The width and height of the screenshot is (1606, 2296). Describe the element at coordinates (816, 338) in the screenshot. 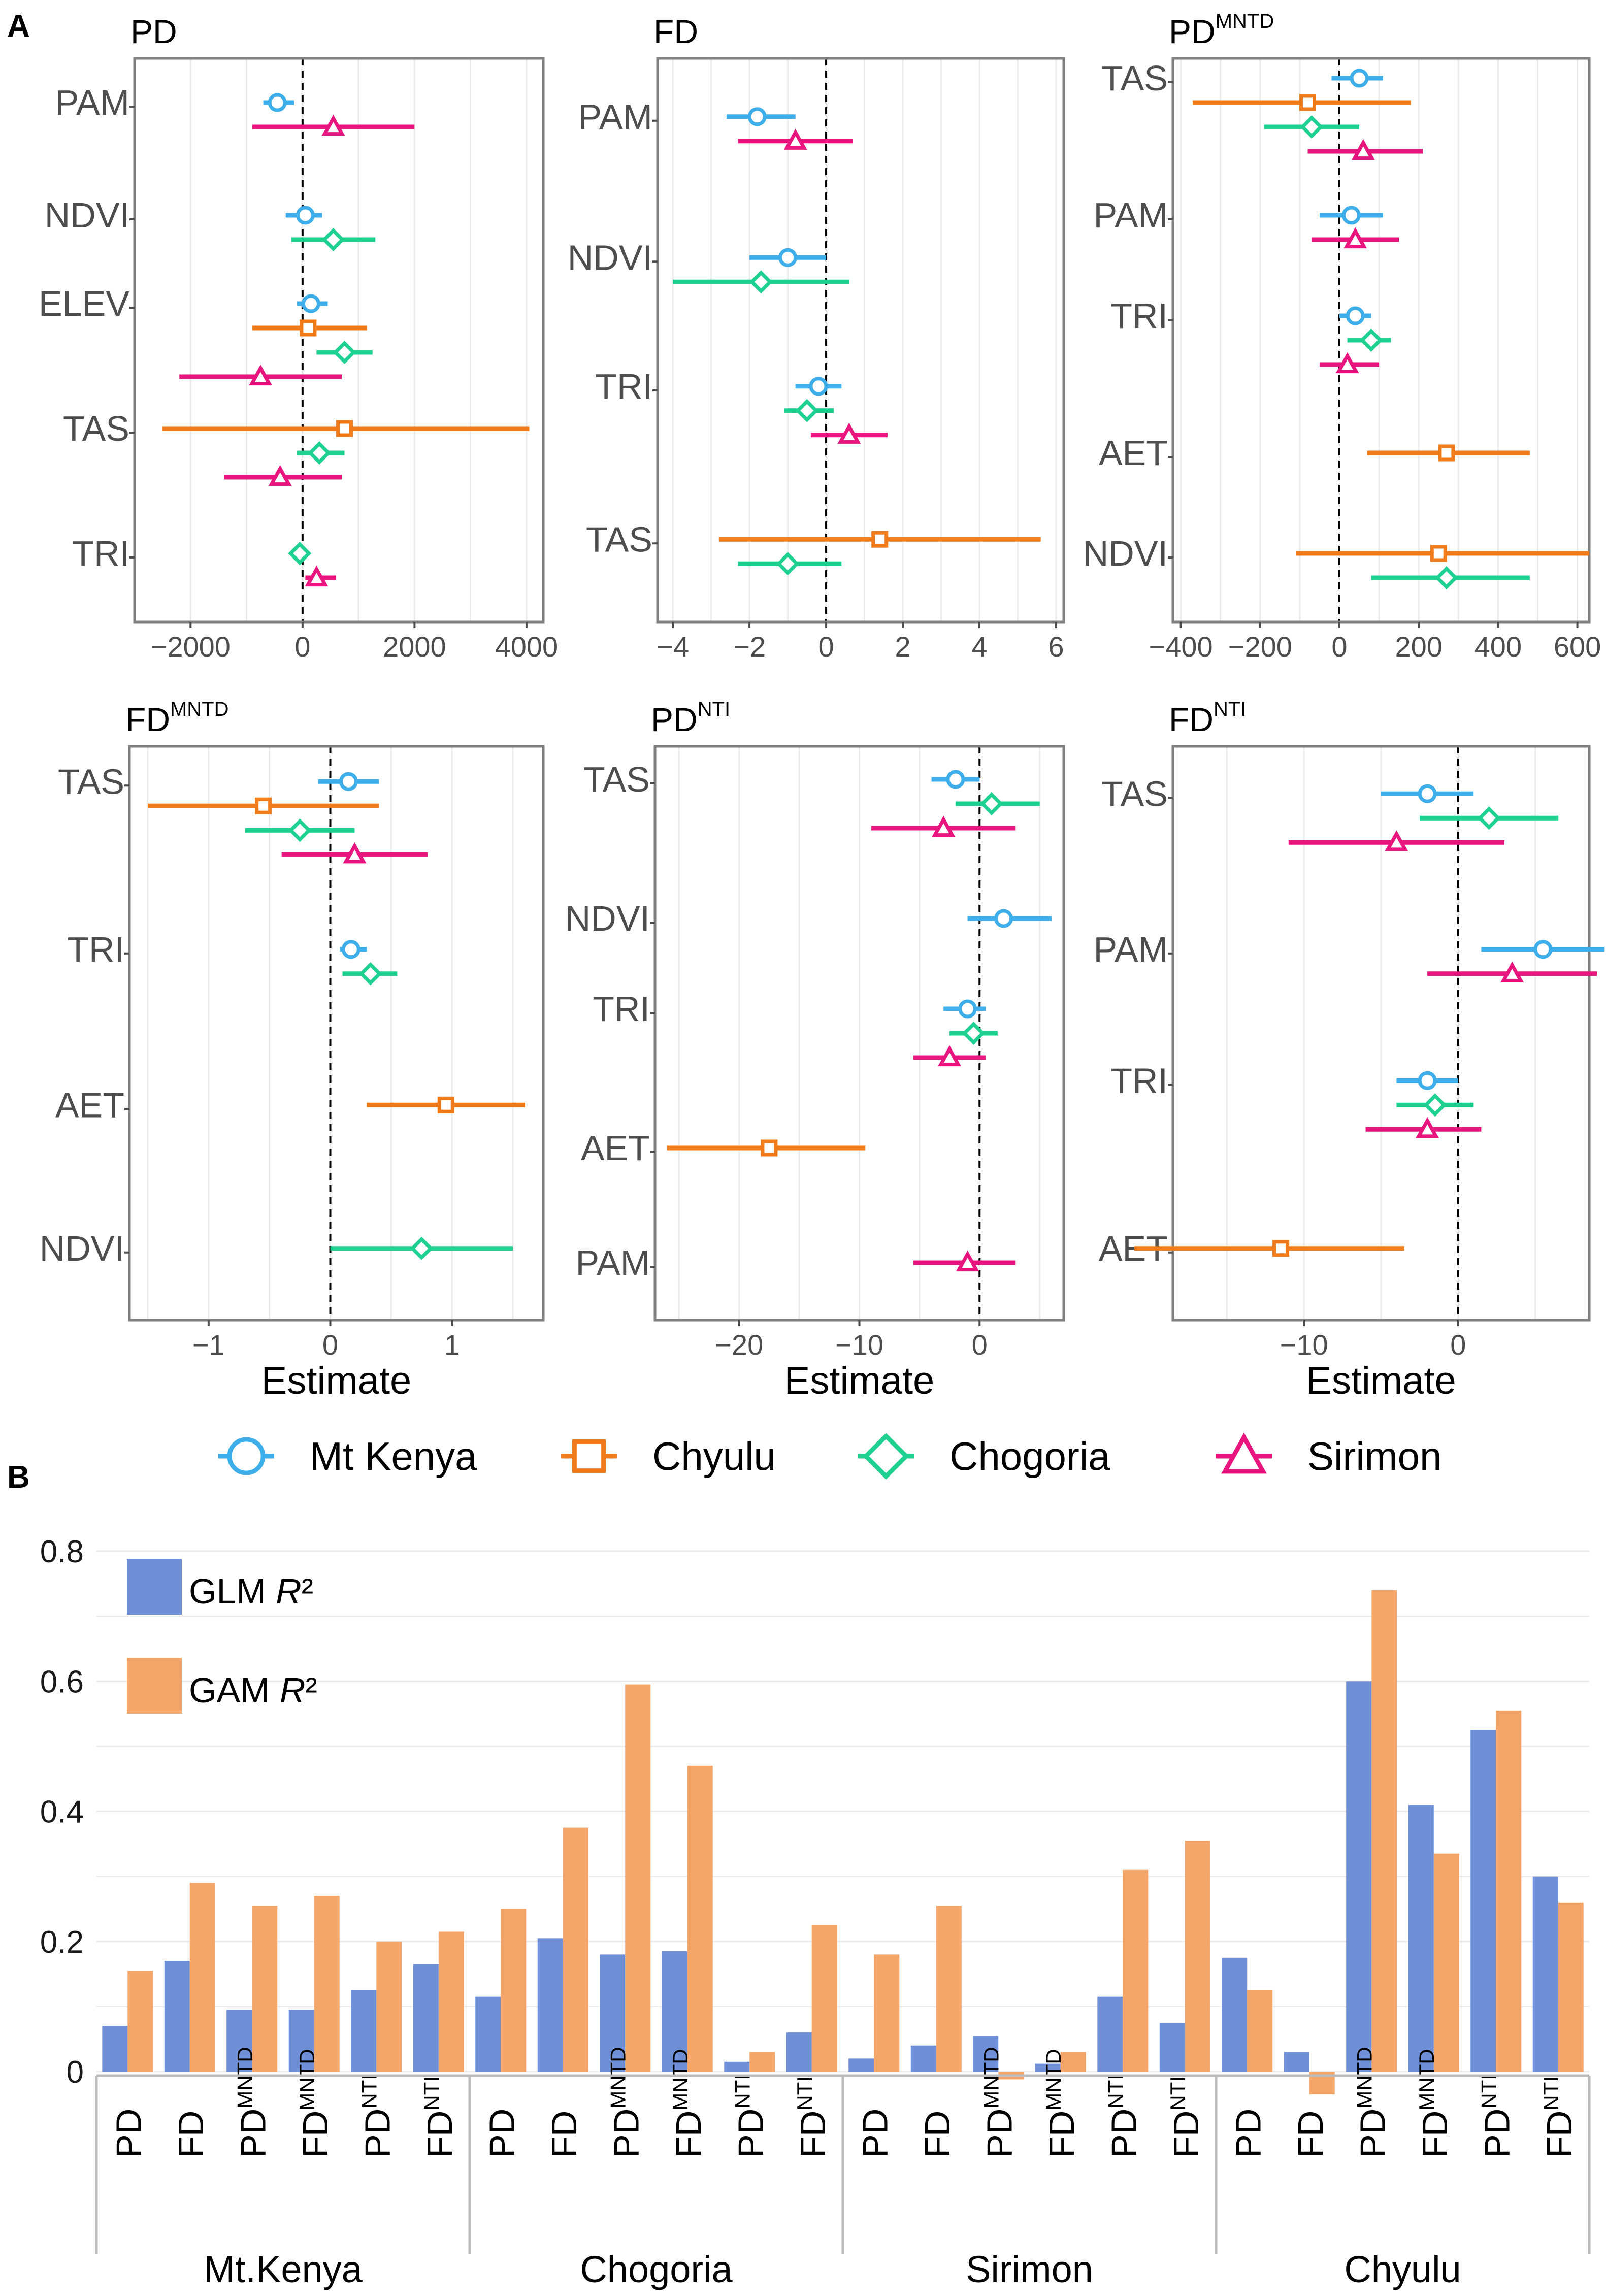

I see `forest-panel: FD −4 −2 0 2 4 6 PAM NDVI TRI TAS` at that location.